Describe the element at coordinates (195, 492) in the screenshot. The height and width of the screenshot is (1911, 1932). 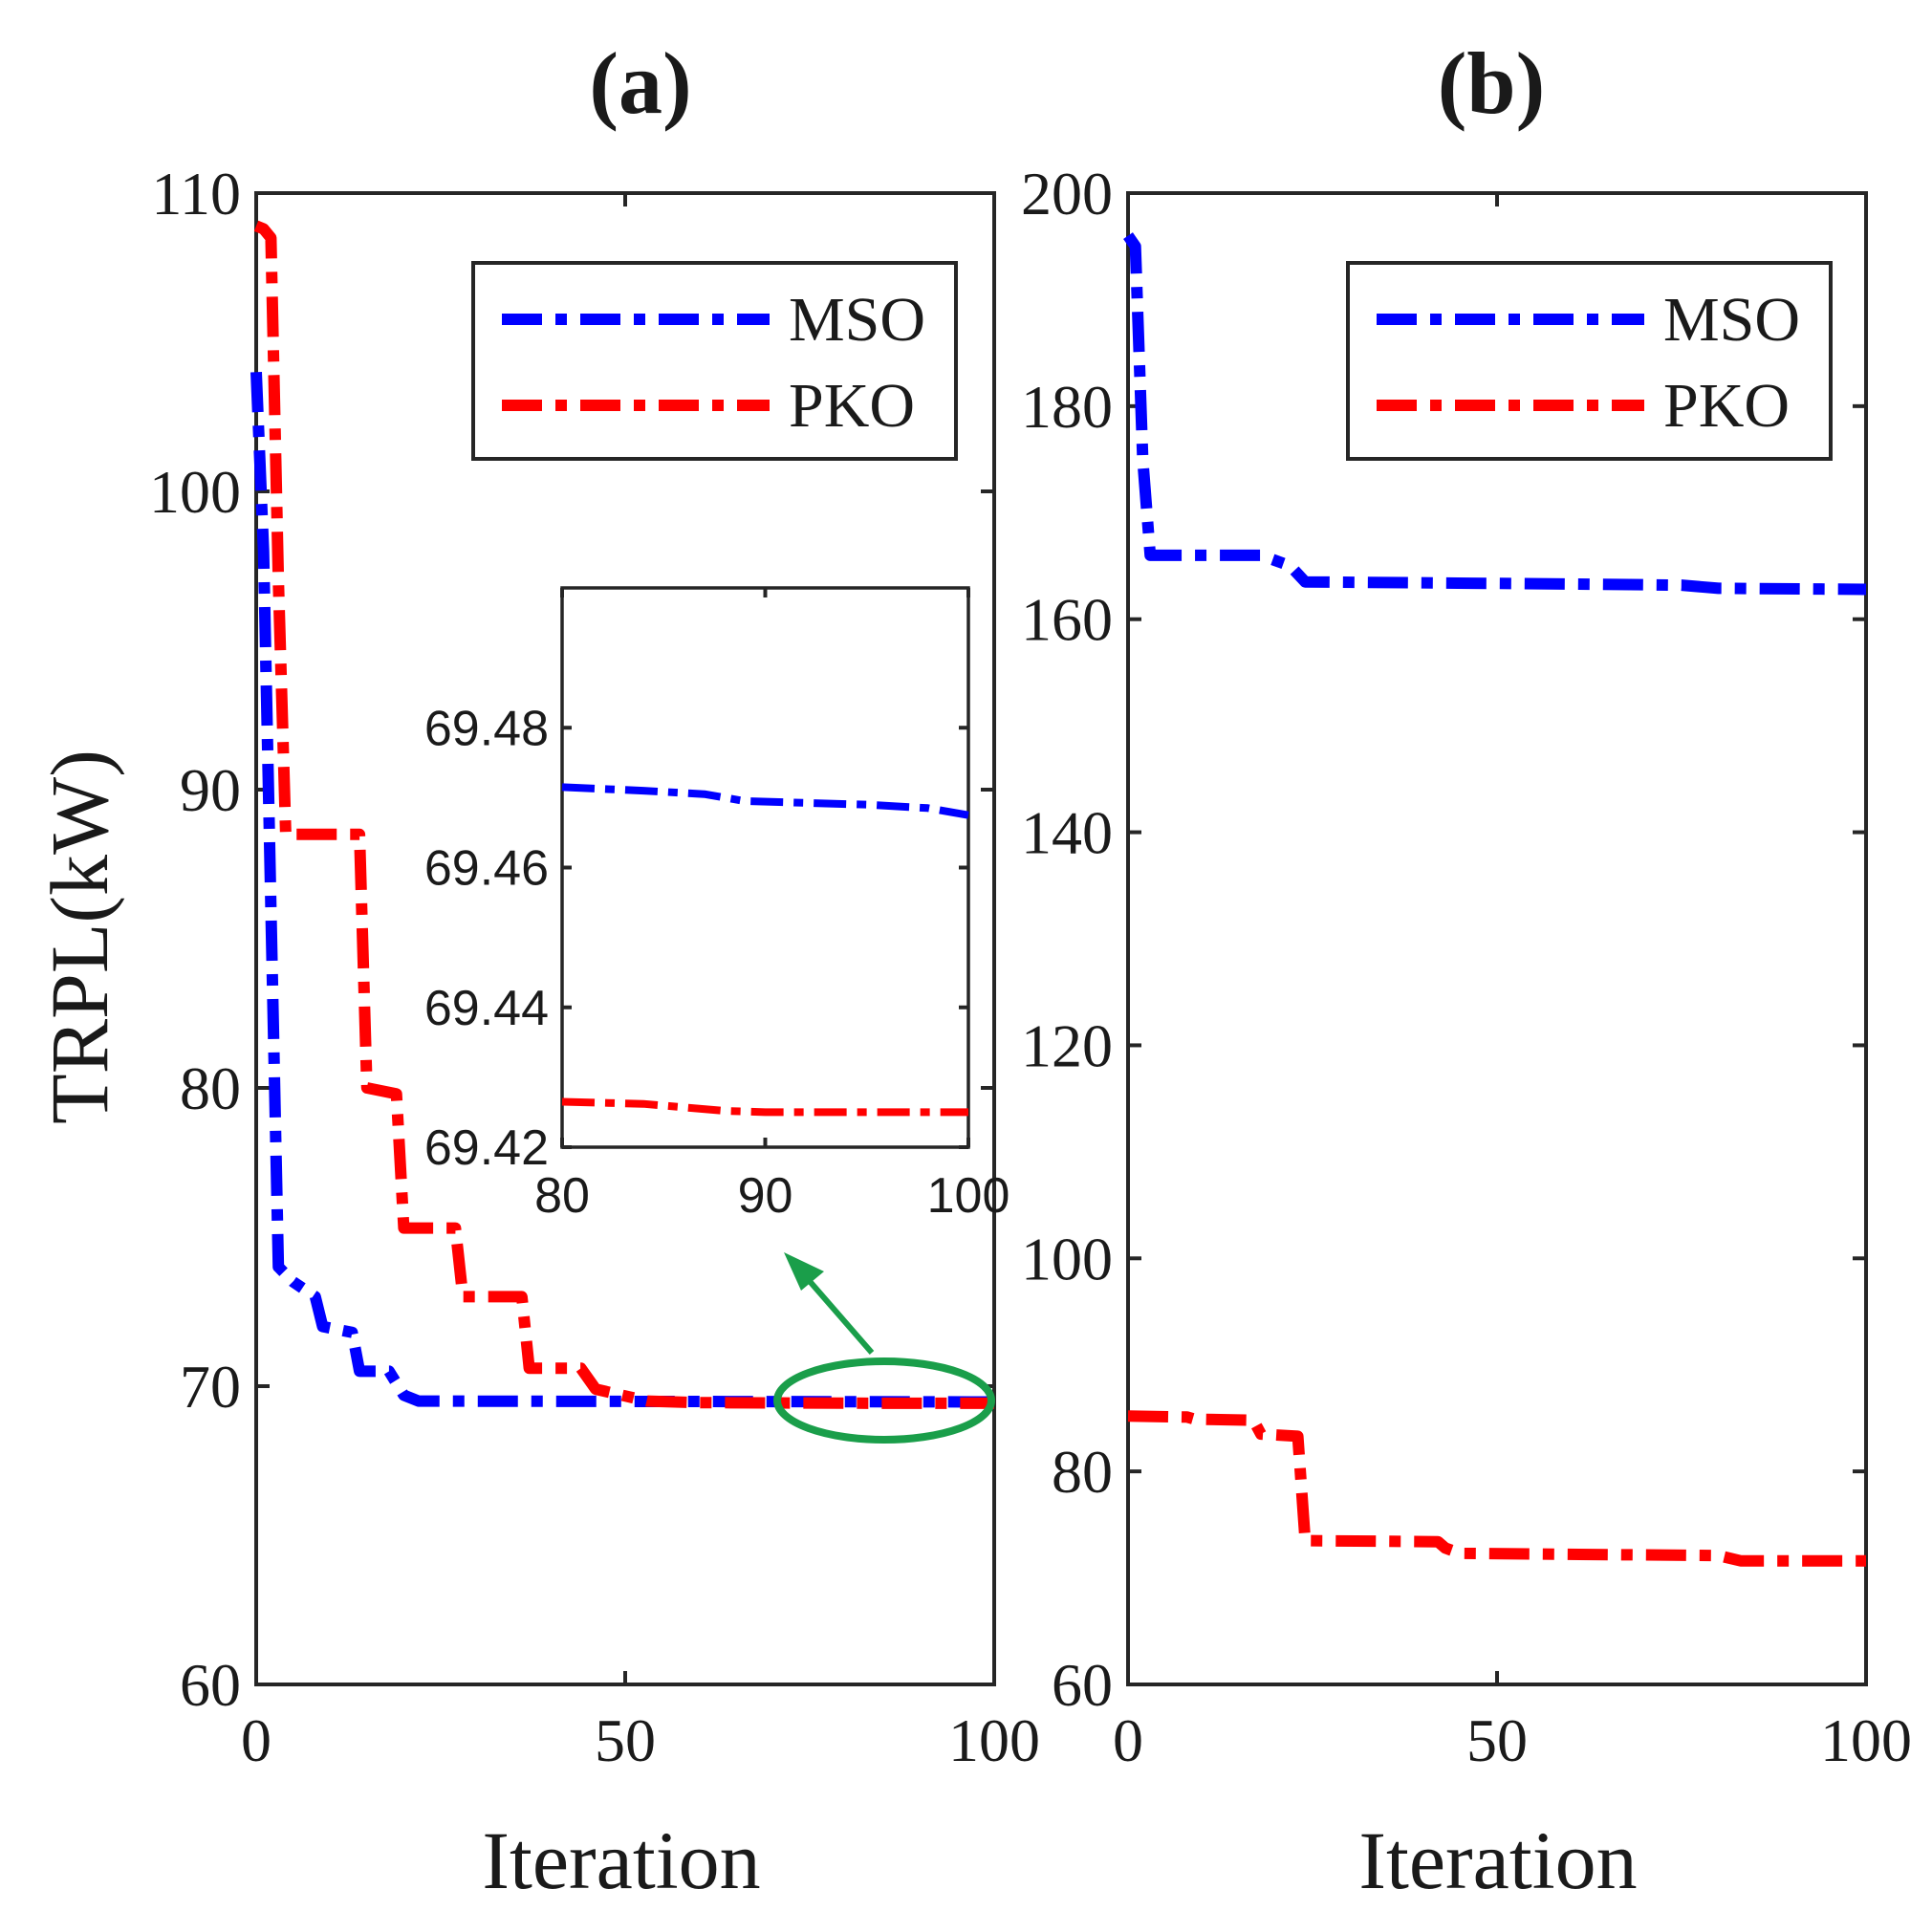
I see `panel-a-y-tick-label: 100` at that location.